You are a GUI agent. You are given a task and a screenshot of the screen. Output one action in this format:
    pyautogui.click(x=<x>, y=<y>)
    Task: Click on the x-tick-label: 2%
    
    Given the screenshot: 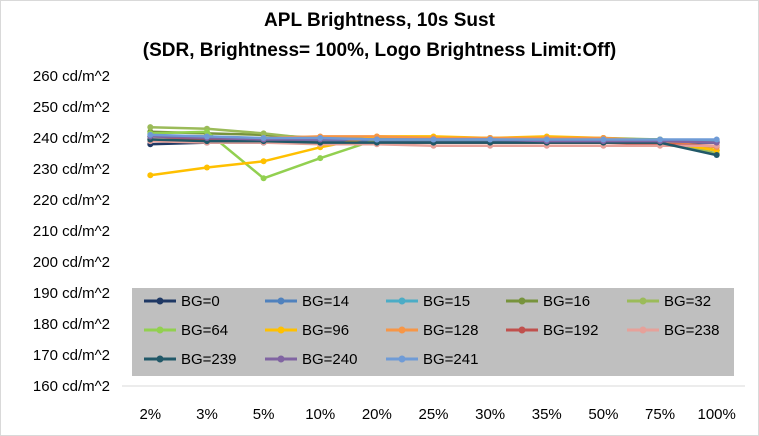 What is the action you would take?
    pyautogui.click(x=150, y=414)
    